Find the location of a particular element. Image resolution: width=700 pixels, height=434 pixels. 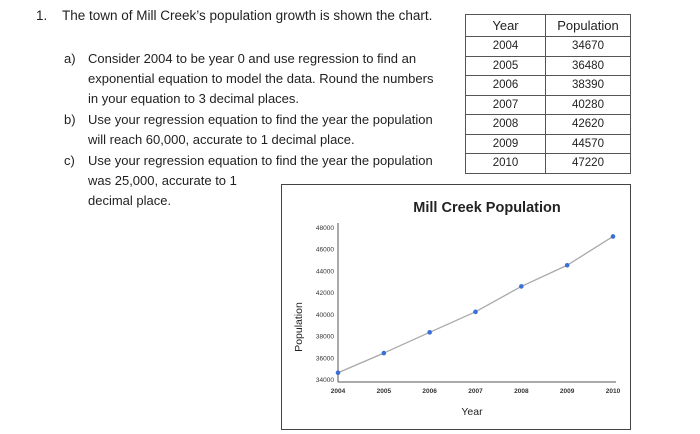

x-tick-label: 2005 is located at coordinates (384, 391).